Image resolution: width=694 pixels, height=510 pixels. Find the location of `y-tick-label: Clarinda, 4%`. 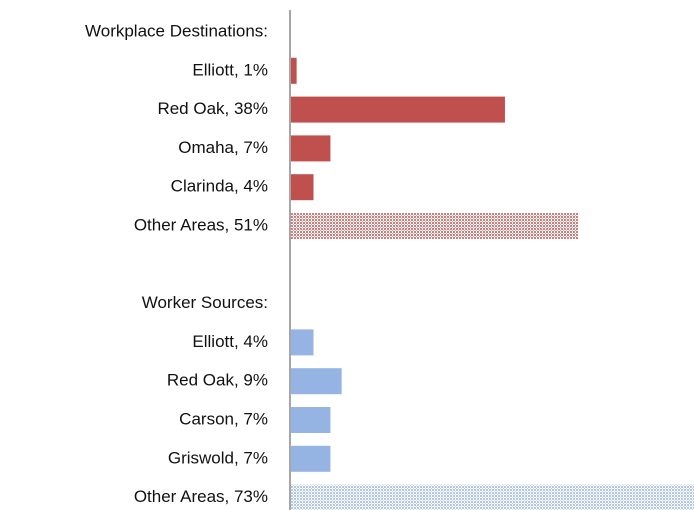

y-tick-label: Clarinda, 4% is located at coordinates (219, 186).